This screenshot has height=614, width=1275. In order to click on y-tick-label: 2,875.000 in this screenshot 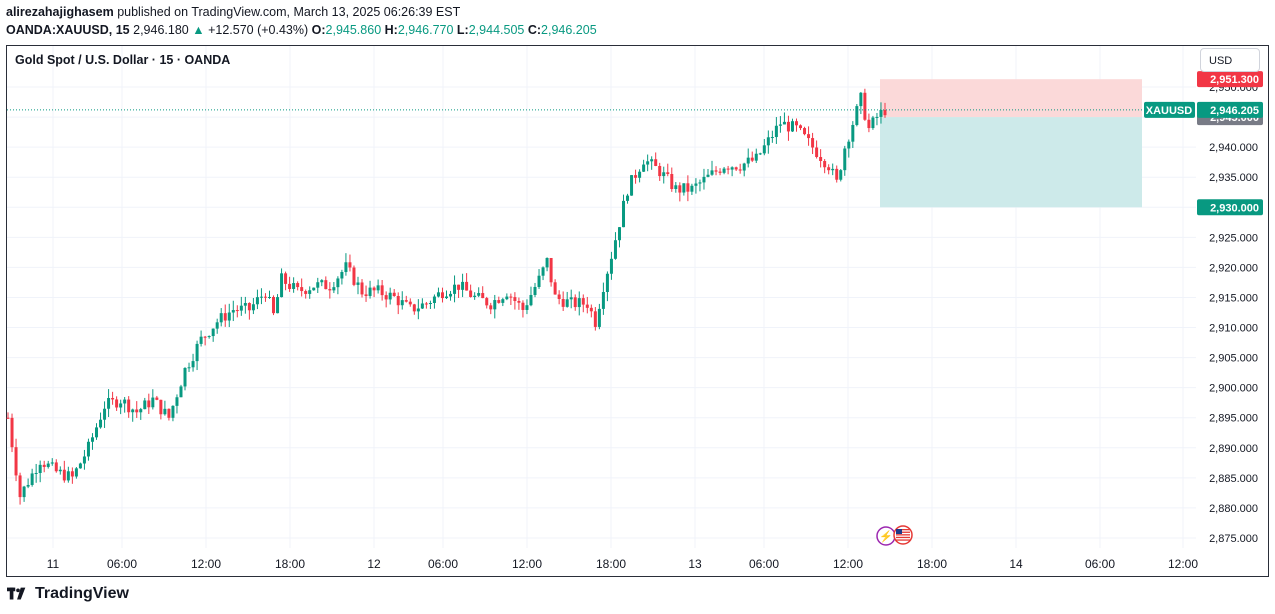, I will do `click(1233, 539)`.